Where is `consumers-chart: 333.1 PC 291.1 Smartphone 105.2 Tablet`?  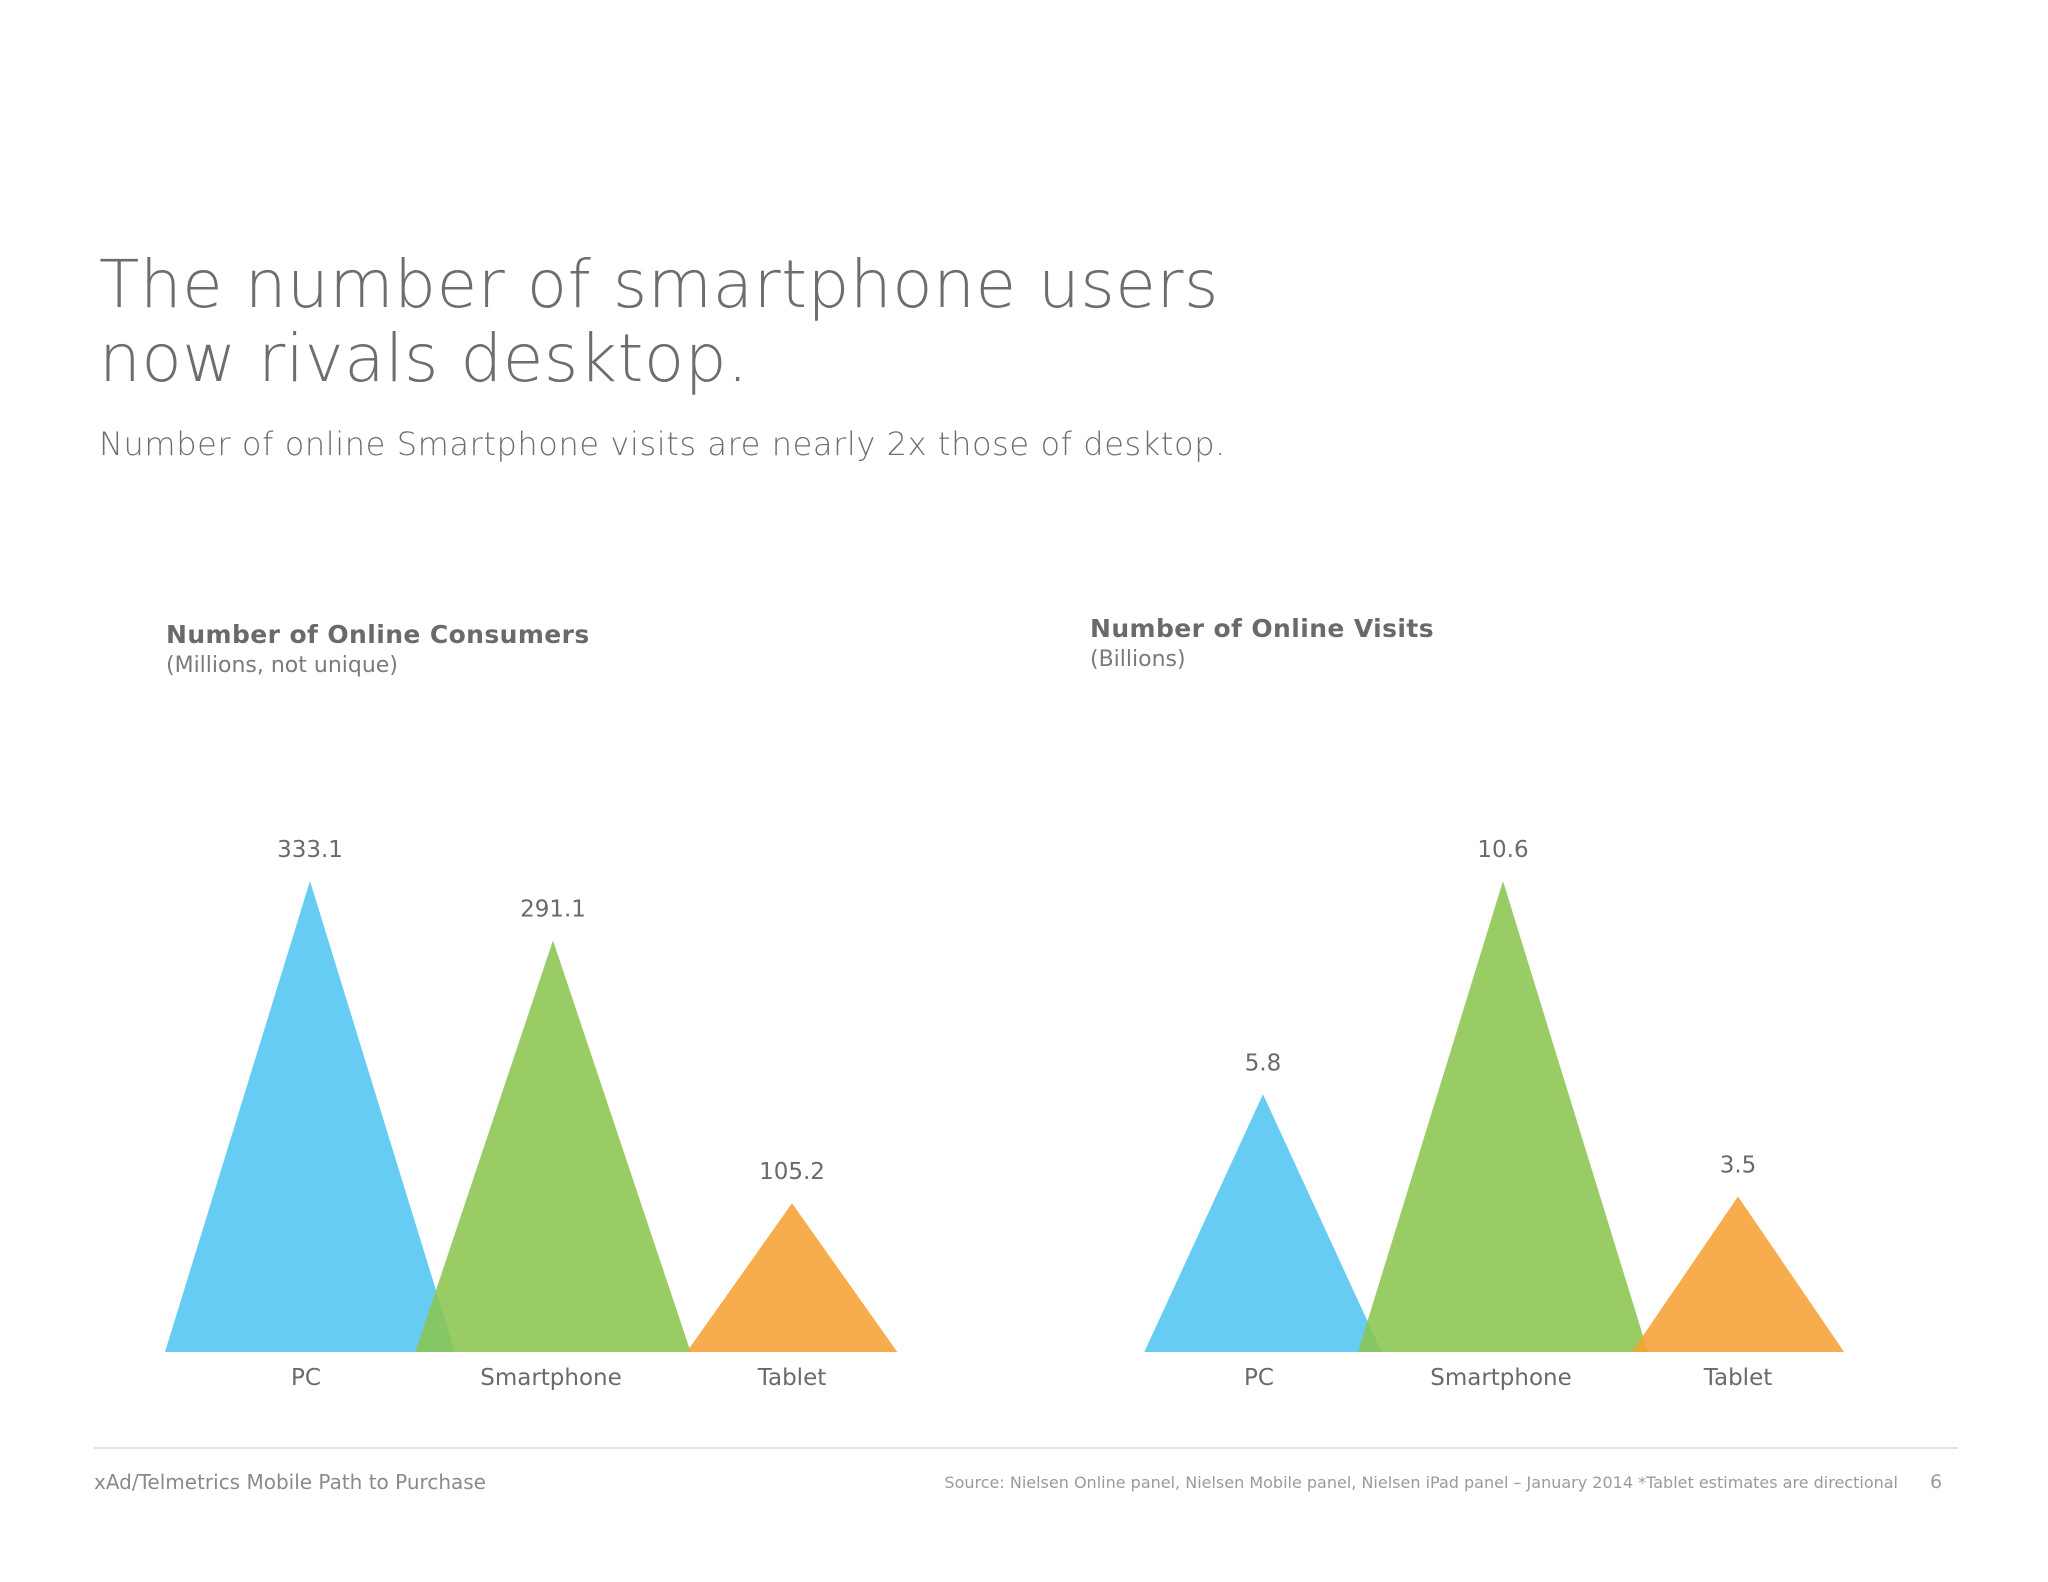
consumers-chart: 333.1 PC 291.1 Smartphone 105.2 Tablet is located at coordinates (531, 1114).